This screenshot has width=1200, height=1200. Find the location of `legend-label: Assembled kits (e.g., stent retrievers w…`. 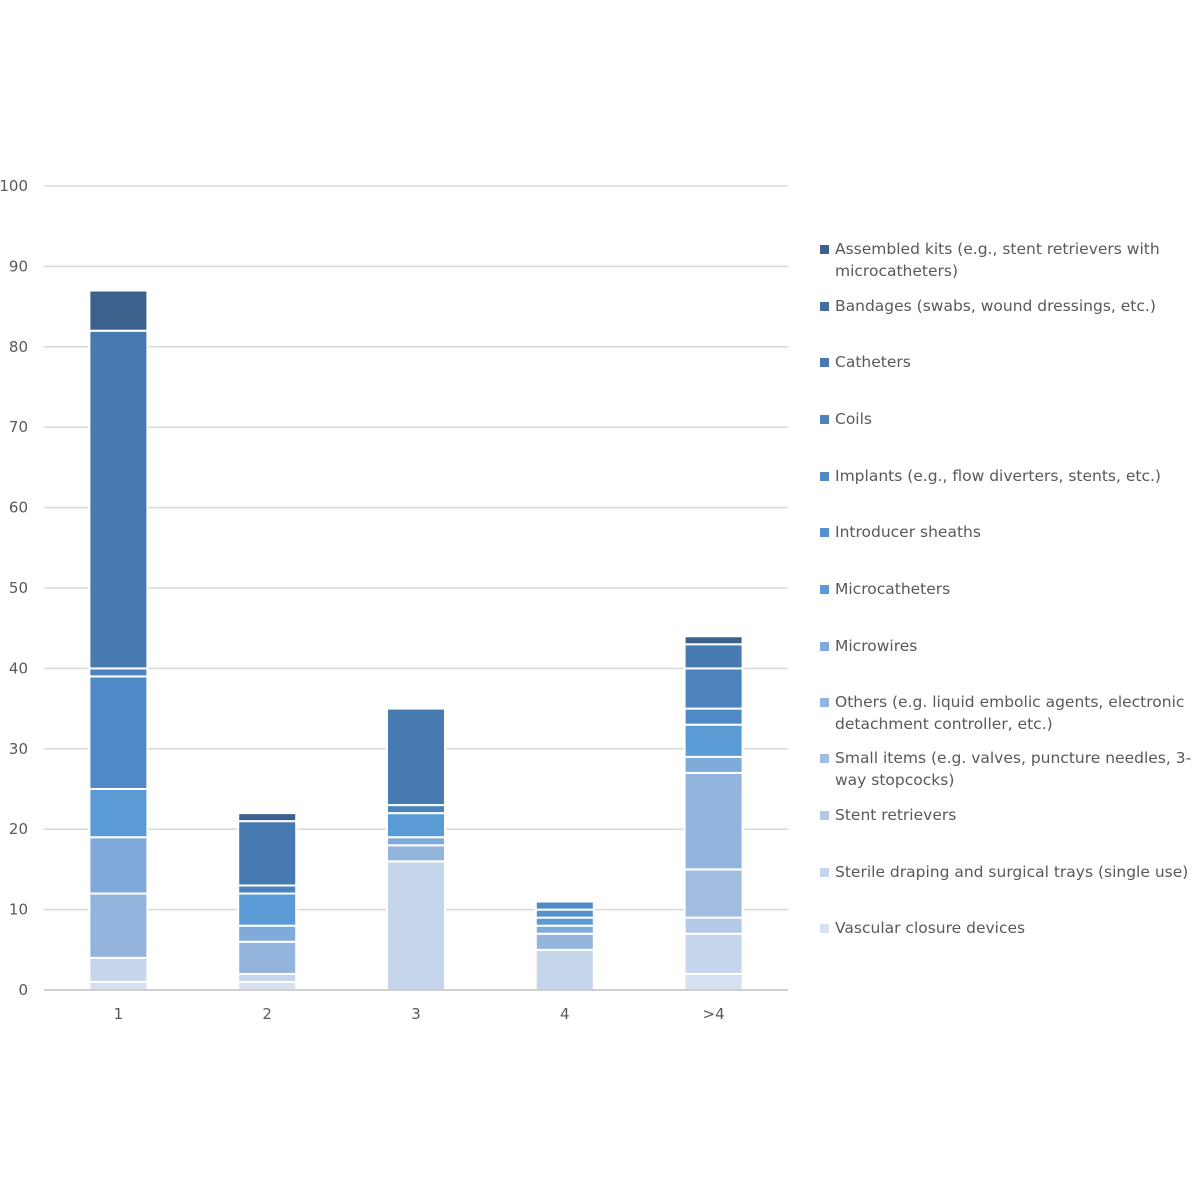

legend-label: Assembled kits (e.g., stent retrievers w… is located at coordinates (997, 260).